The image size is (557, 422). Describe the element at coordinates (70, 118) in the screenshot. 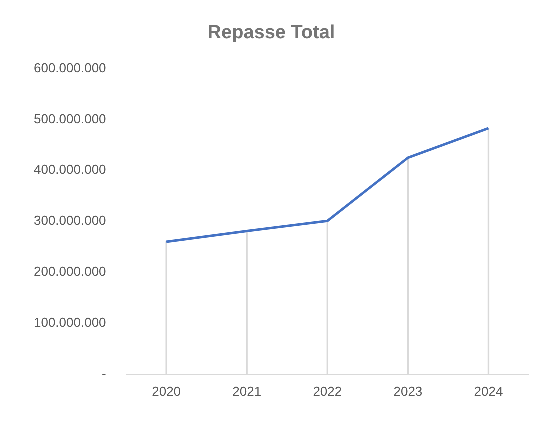

I see `y-tick-label: 500.000.000` at that location.